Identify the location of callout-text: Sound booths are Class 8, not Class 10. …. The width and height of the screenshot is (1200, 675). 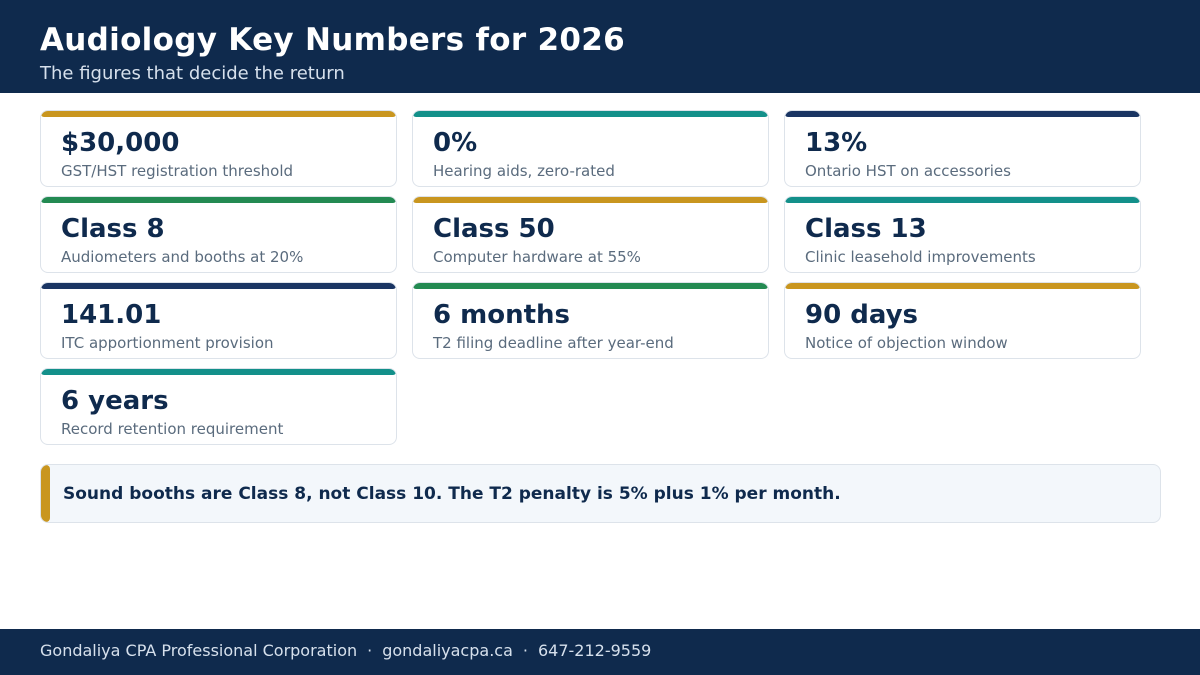
(452, 494).